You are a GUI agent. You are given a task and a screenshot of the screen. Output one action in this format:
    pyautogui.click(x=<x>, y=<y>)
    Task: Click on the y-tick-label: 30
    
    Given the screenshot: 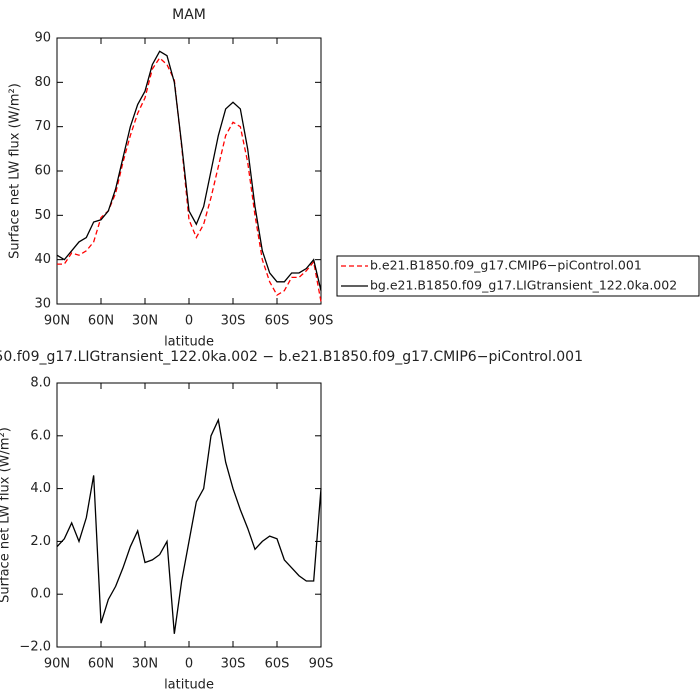 What is the action you would take?
    pyautogui.click(x=42, y=304)
    